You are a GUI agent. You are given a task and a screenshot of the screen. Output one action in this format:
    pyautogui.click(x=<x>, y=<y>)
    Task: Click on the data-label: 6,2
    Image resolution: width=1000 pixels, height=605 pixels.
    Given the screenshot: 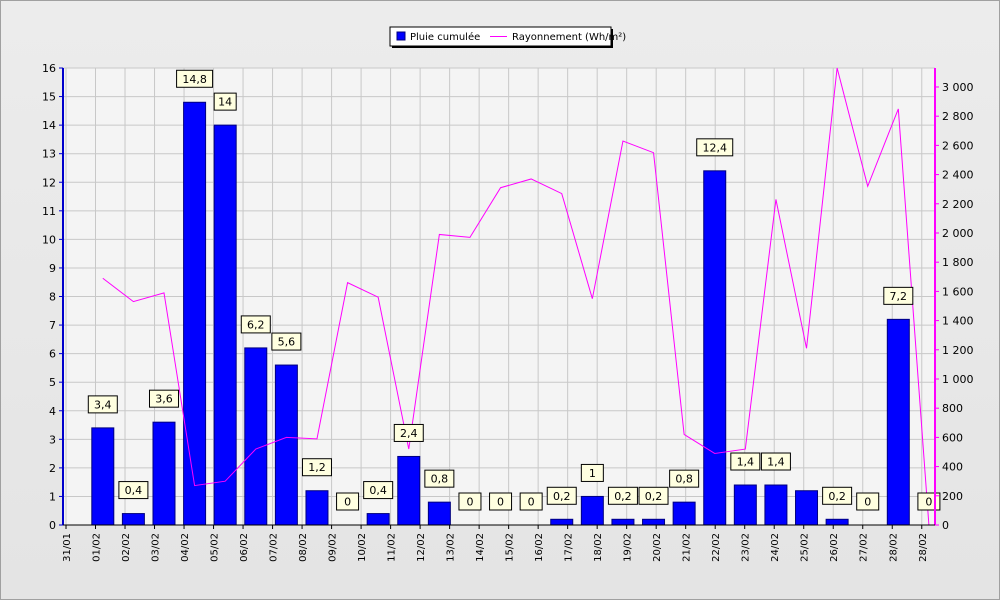 What is the action you would take?
    pyautogui.click(x=256, y=324)
    